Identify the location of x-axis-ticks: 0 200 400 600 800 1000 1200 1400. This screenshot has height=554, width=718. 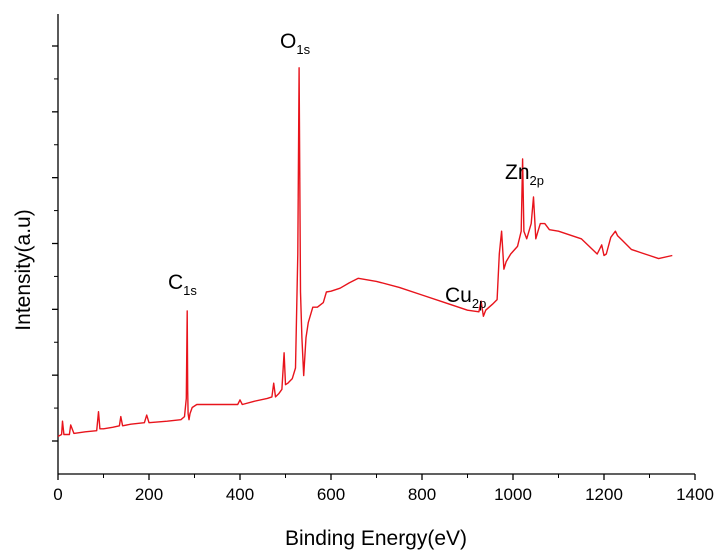
(383, 489).